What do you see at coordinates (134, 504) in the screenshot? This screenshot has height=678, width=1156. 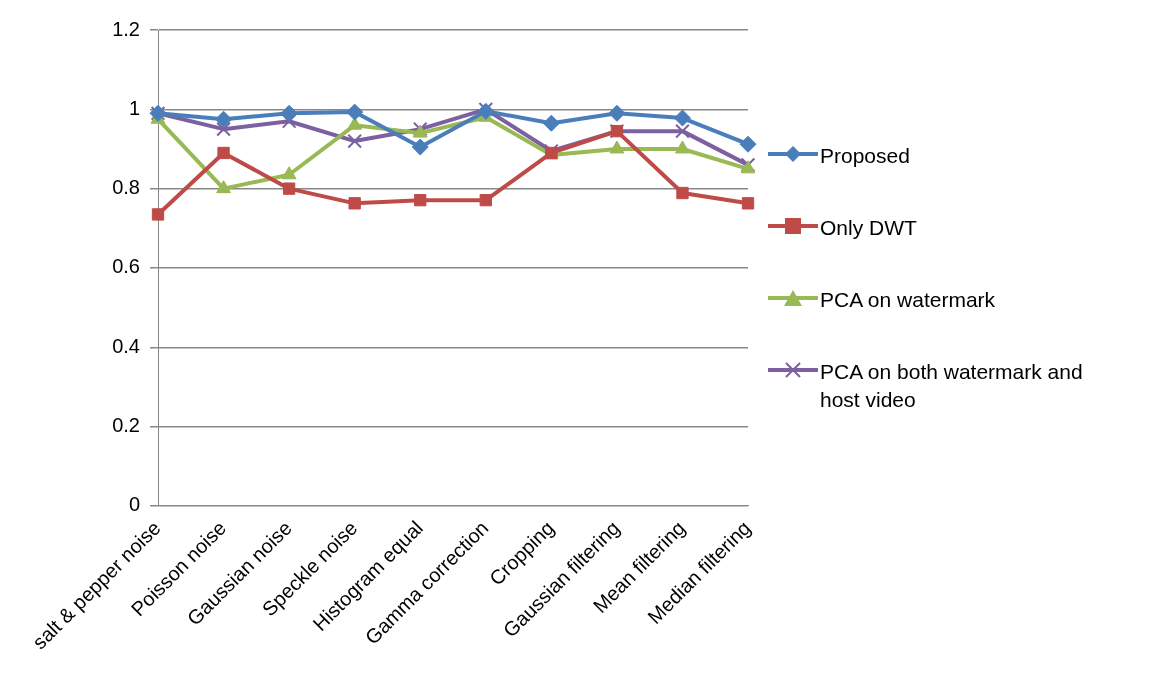 I see `y-tick-label: 0` at bounding box center [134, 504].